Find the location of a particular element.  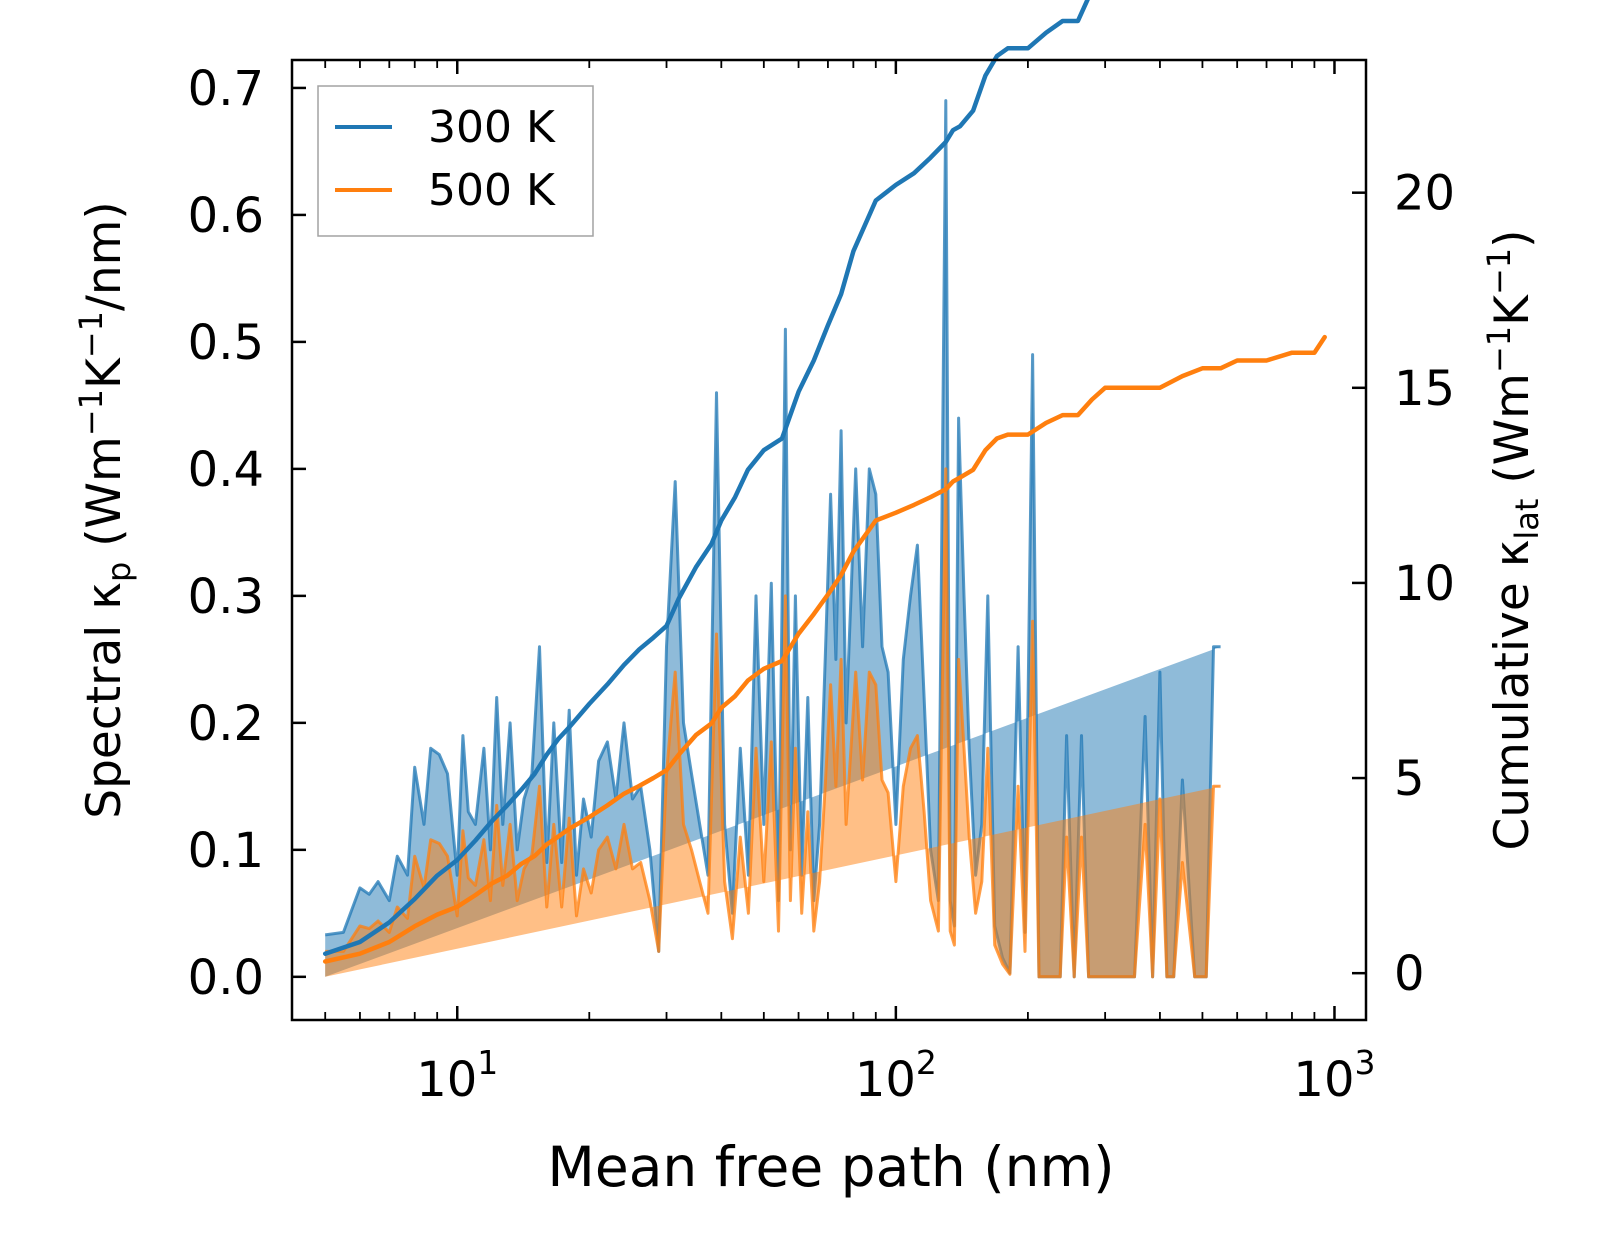

left-y-label-sup2: −1 is located at coordinates (91, 334).